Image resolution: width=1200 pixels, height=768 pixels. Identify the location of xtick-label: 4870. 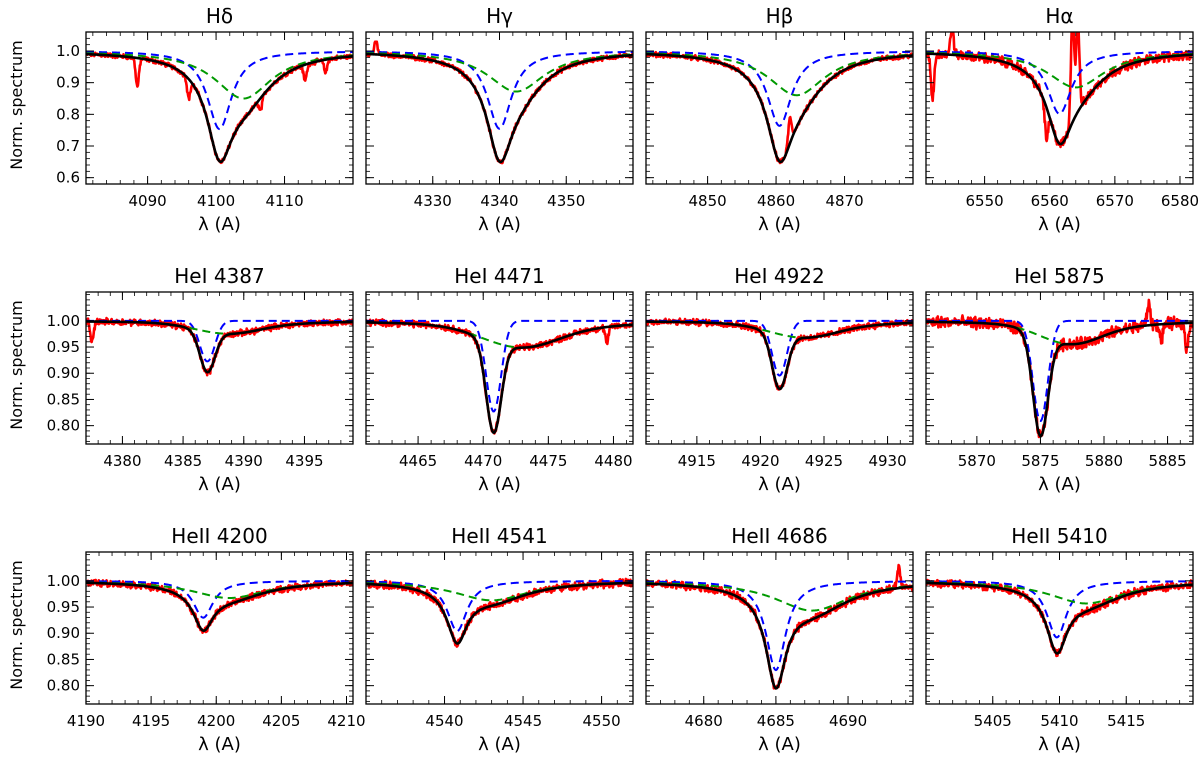
(844, 201).